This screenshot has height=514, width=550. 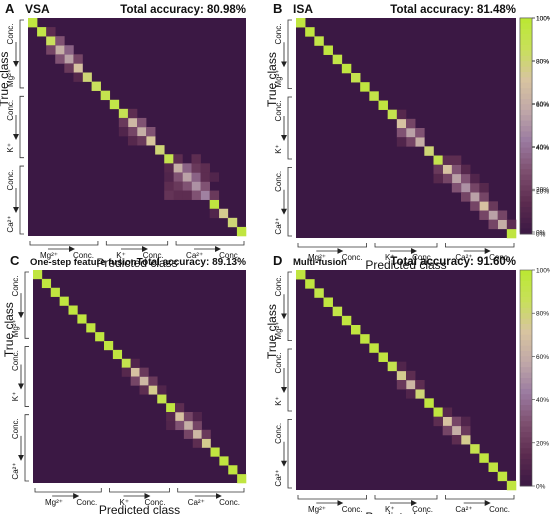 I want to click on accuracy-label: Total accuracy: 91.60%, so click(x=453, y=262).